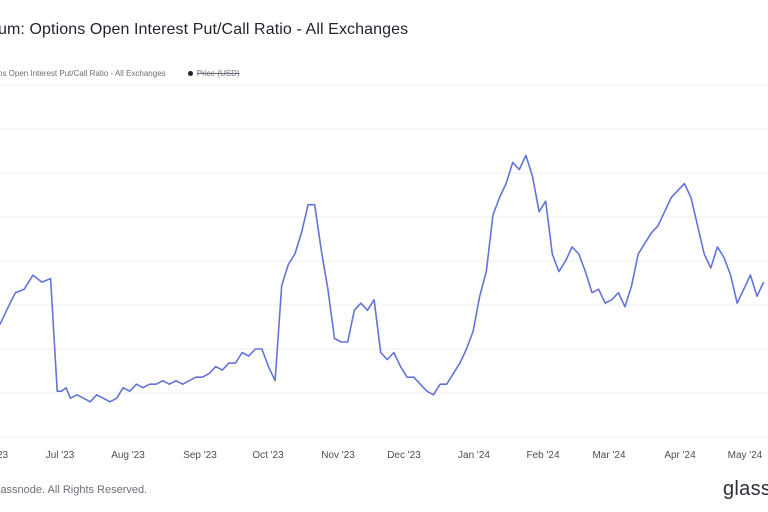 This screenshot has height=512, width=768. What do you see at coordinates (74, 490) in the screenshot?
I see `footer-copyright: lassnode. All Rights Reserved.` at bounding box center [74, 490].